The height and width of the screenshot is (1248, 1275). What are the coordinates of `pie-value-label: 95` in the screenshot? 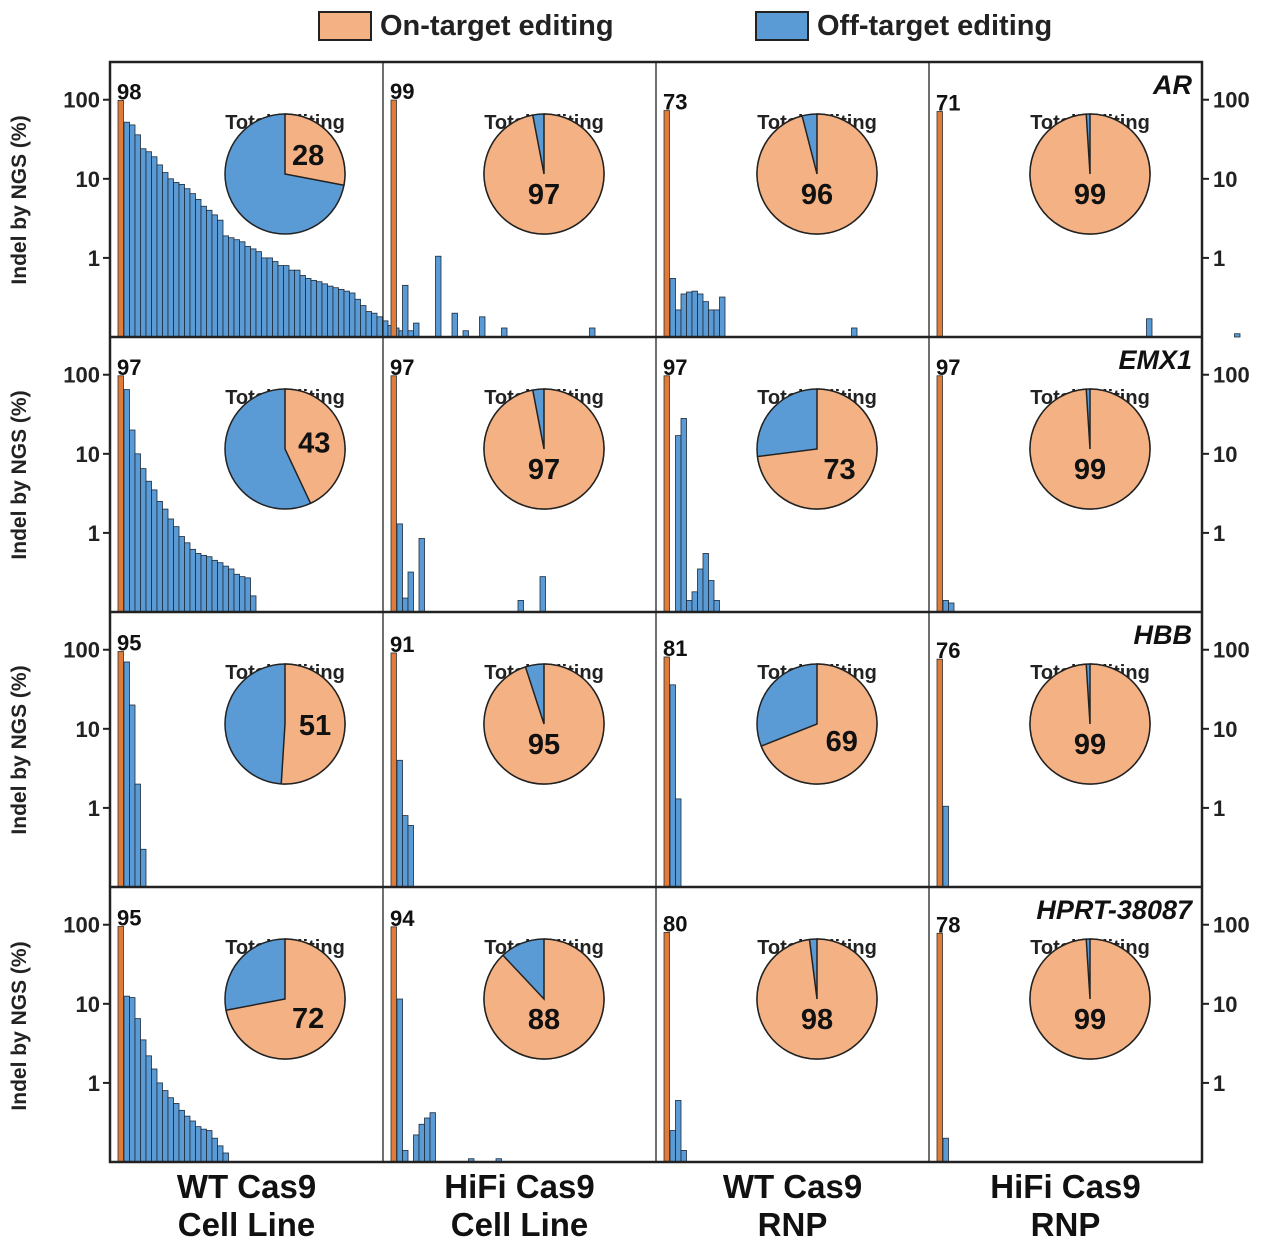 It's located at (544, 745).